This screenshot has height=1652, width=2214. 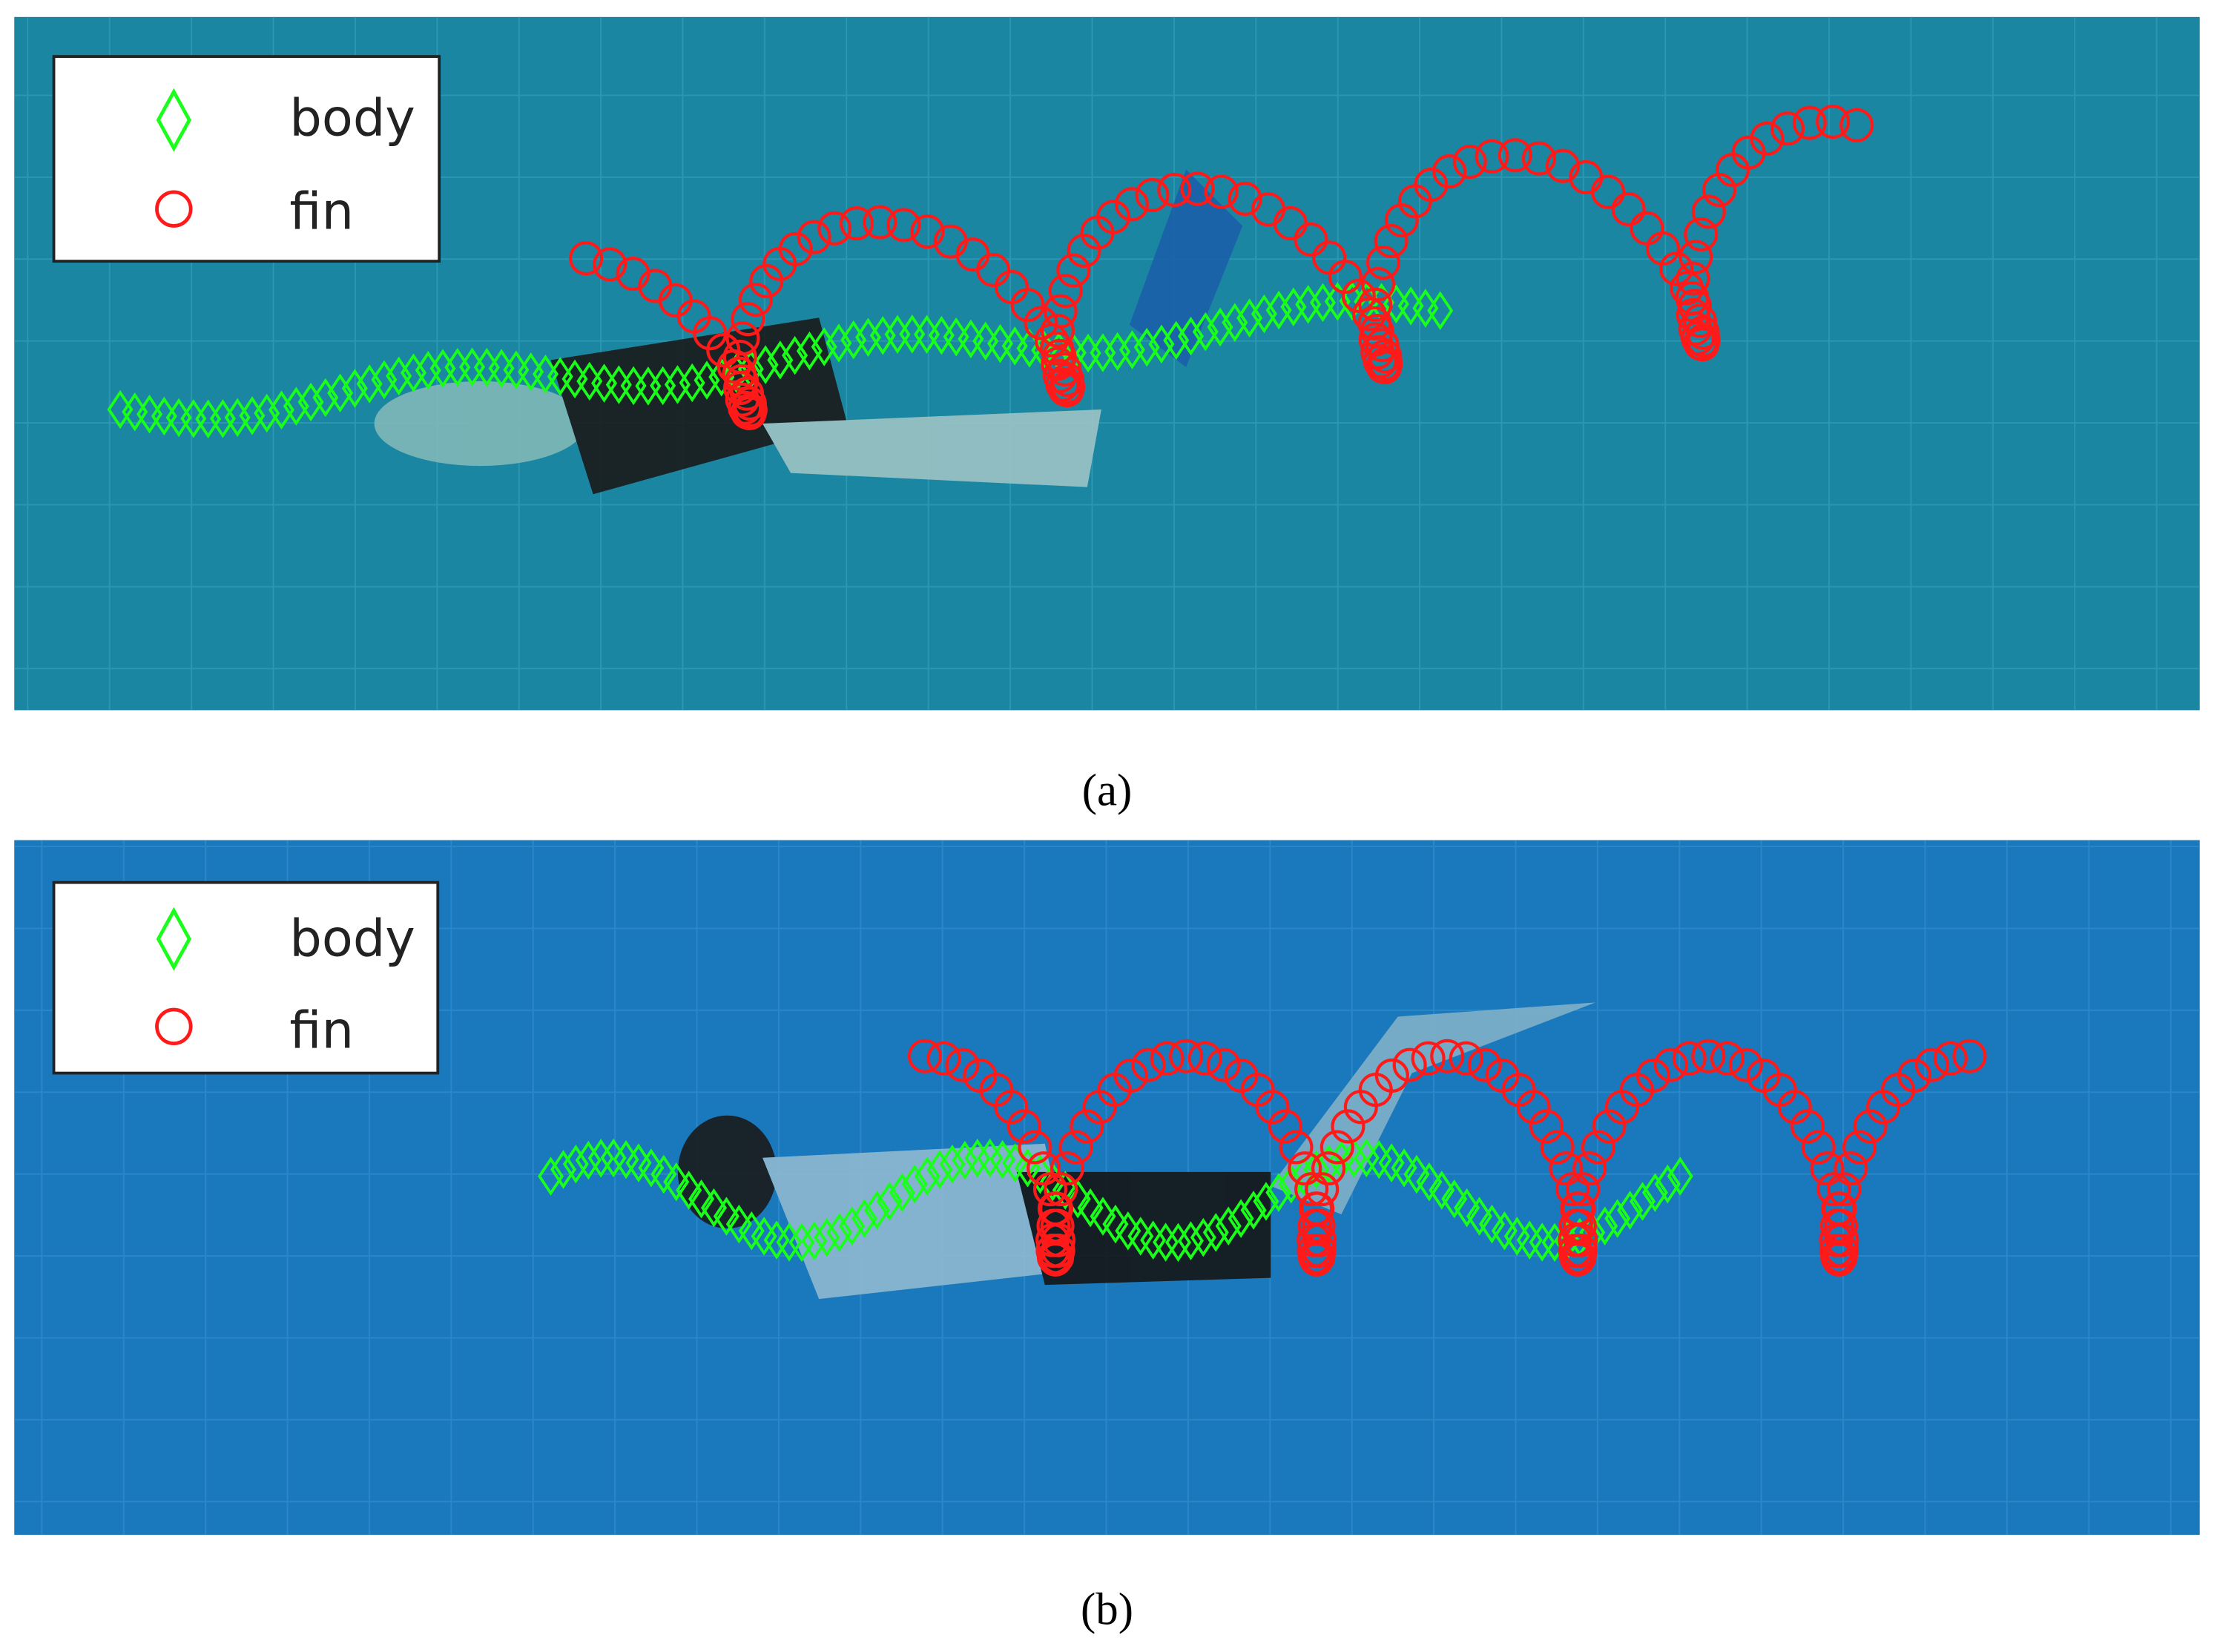 What do you see at coordinates (246, 159) in the screenshot?
I see `legend-box` at bounding box center [246, 159].